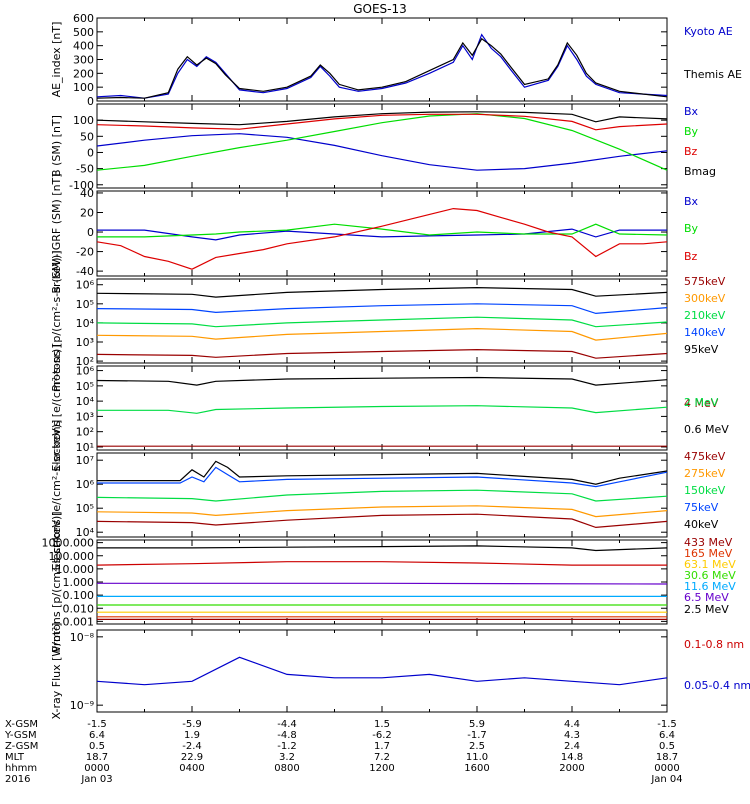 The height and width of the screenshot is (804, 750). What do you see at coordinates (477, 735) in the screenshot?
I see `x-axis-value: -1.7` at bounding box center [477, 735].